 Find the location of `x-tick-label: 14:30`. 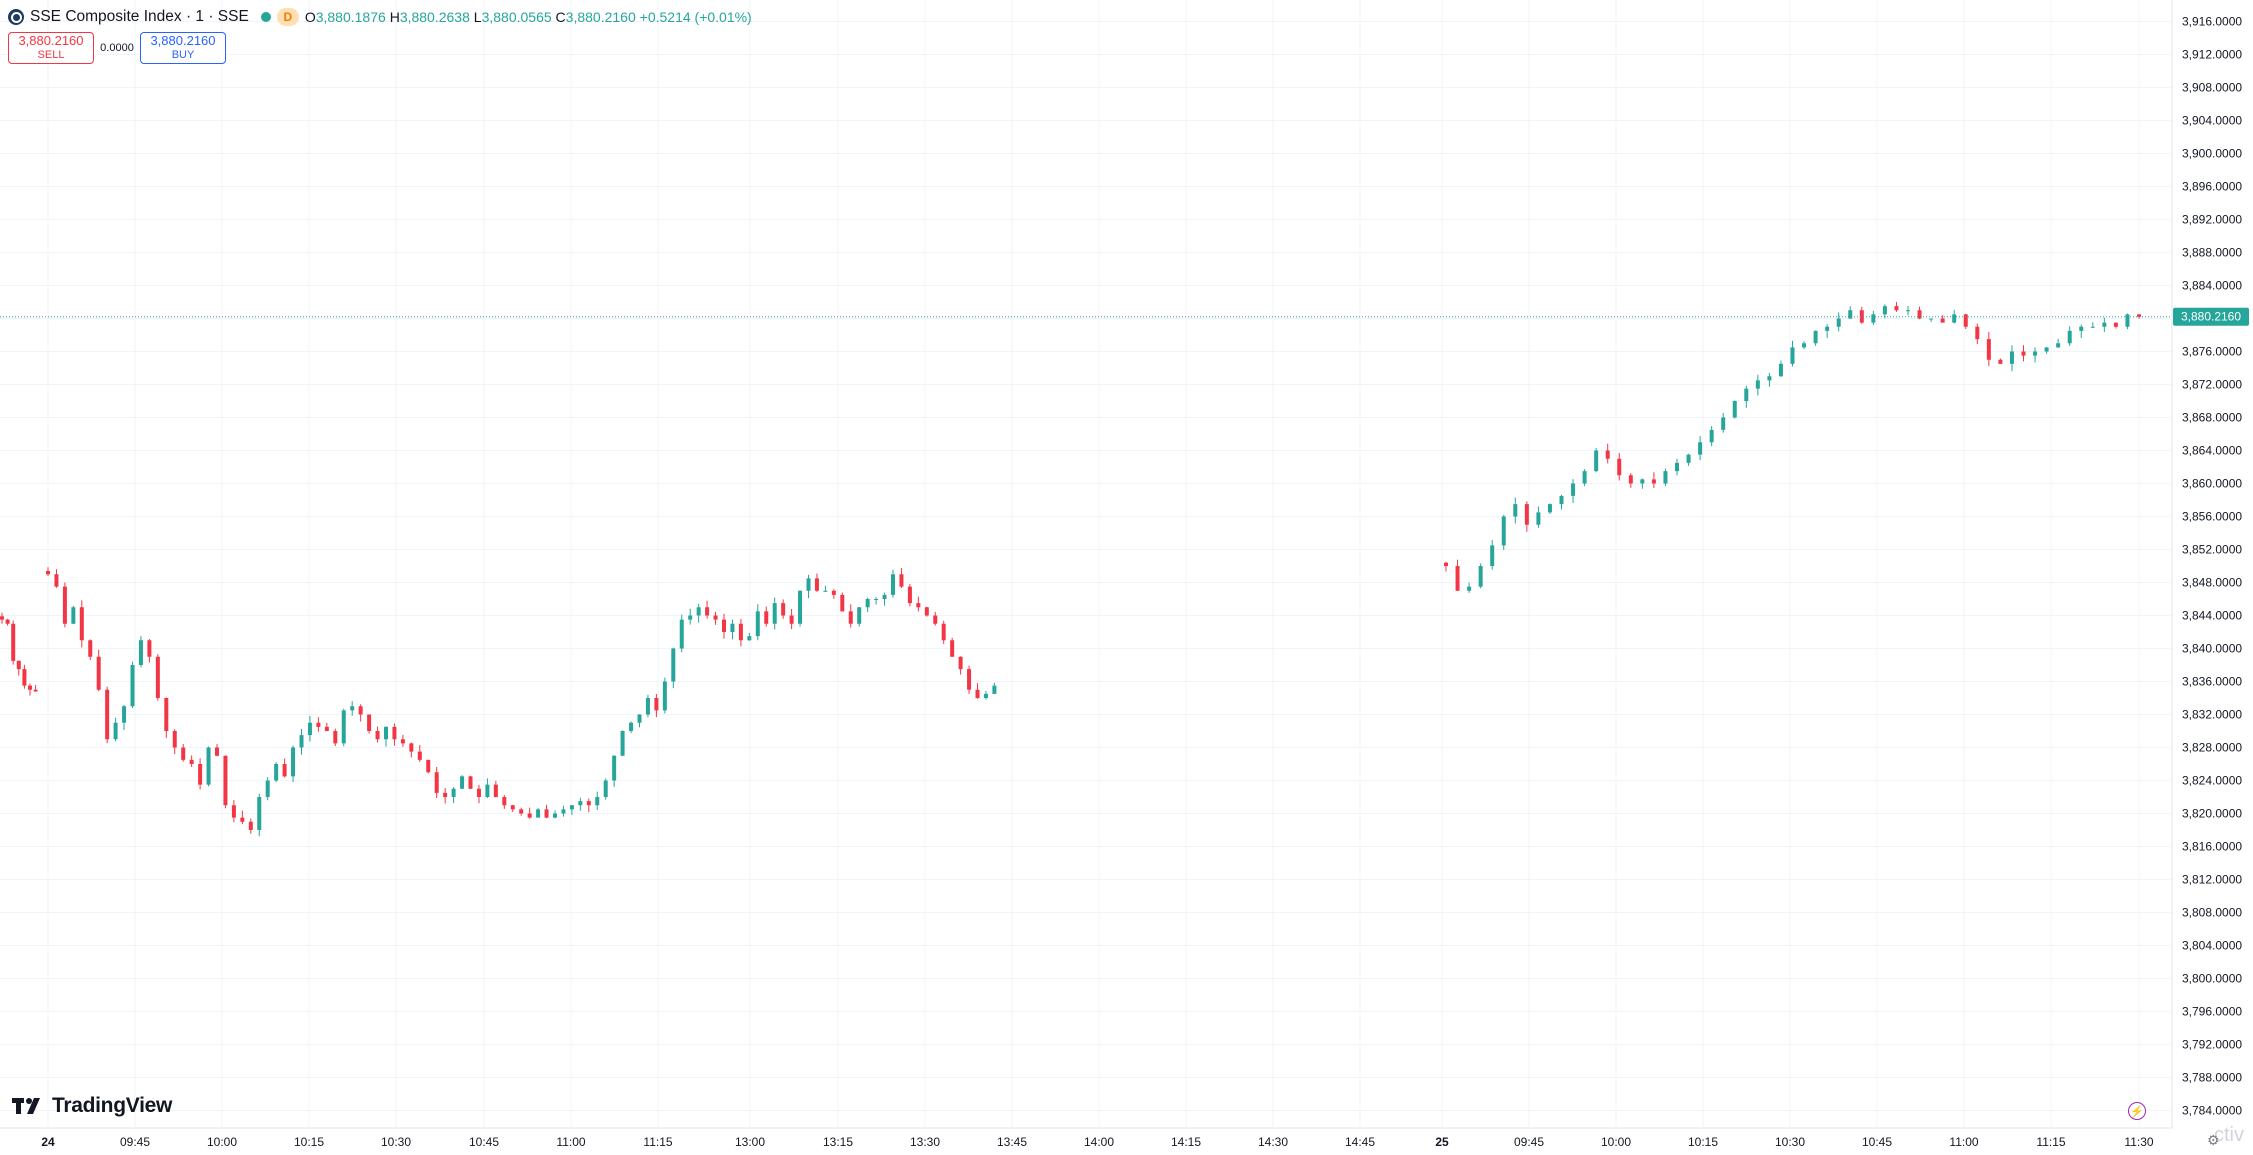

x-tick-label: 14:30 is located at coordinates (1273, 1142).